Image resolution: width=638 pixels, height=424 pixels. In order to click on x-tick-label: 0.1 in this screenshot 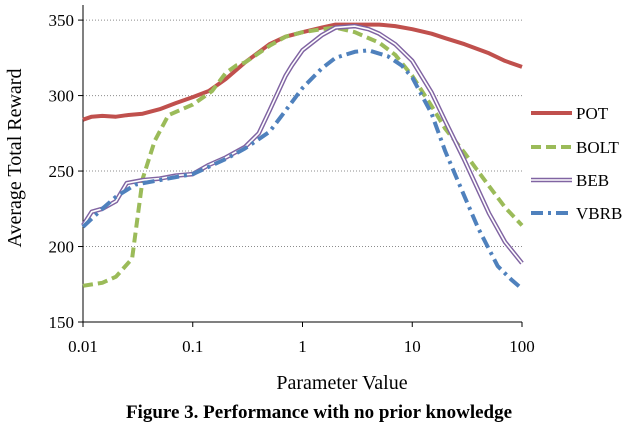, I will do `click(192, 346)`.